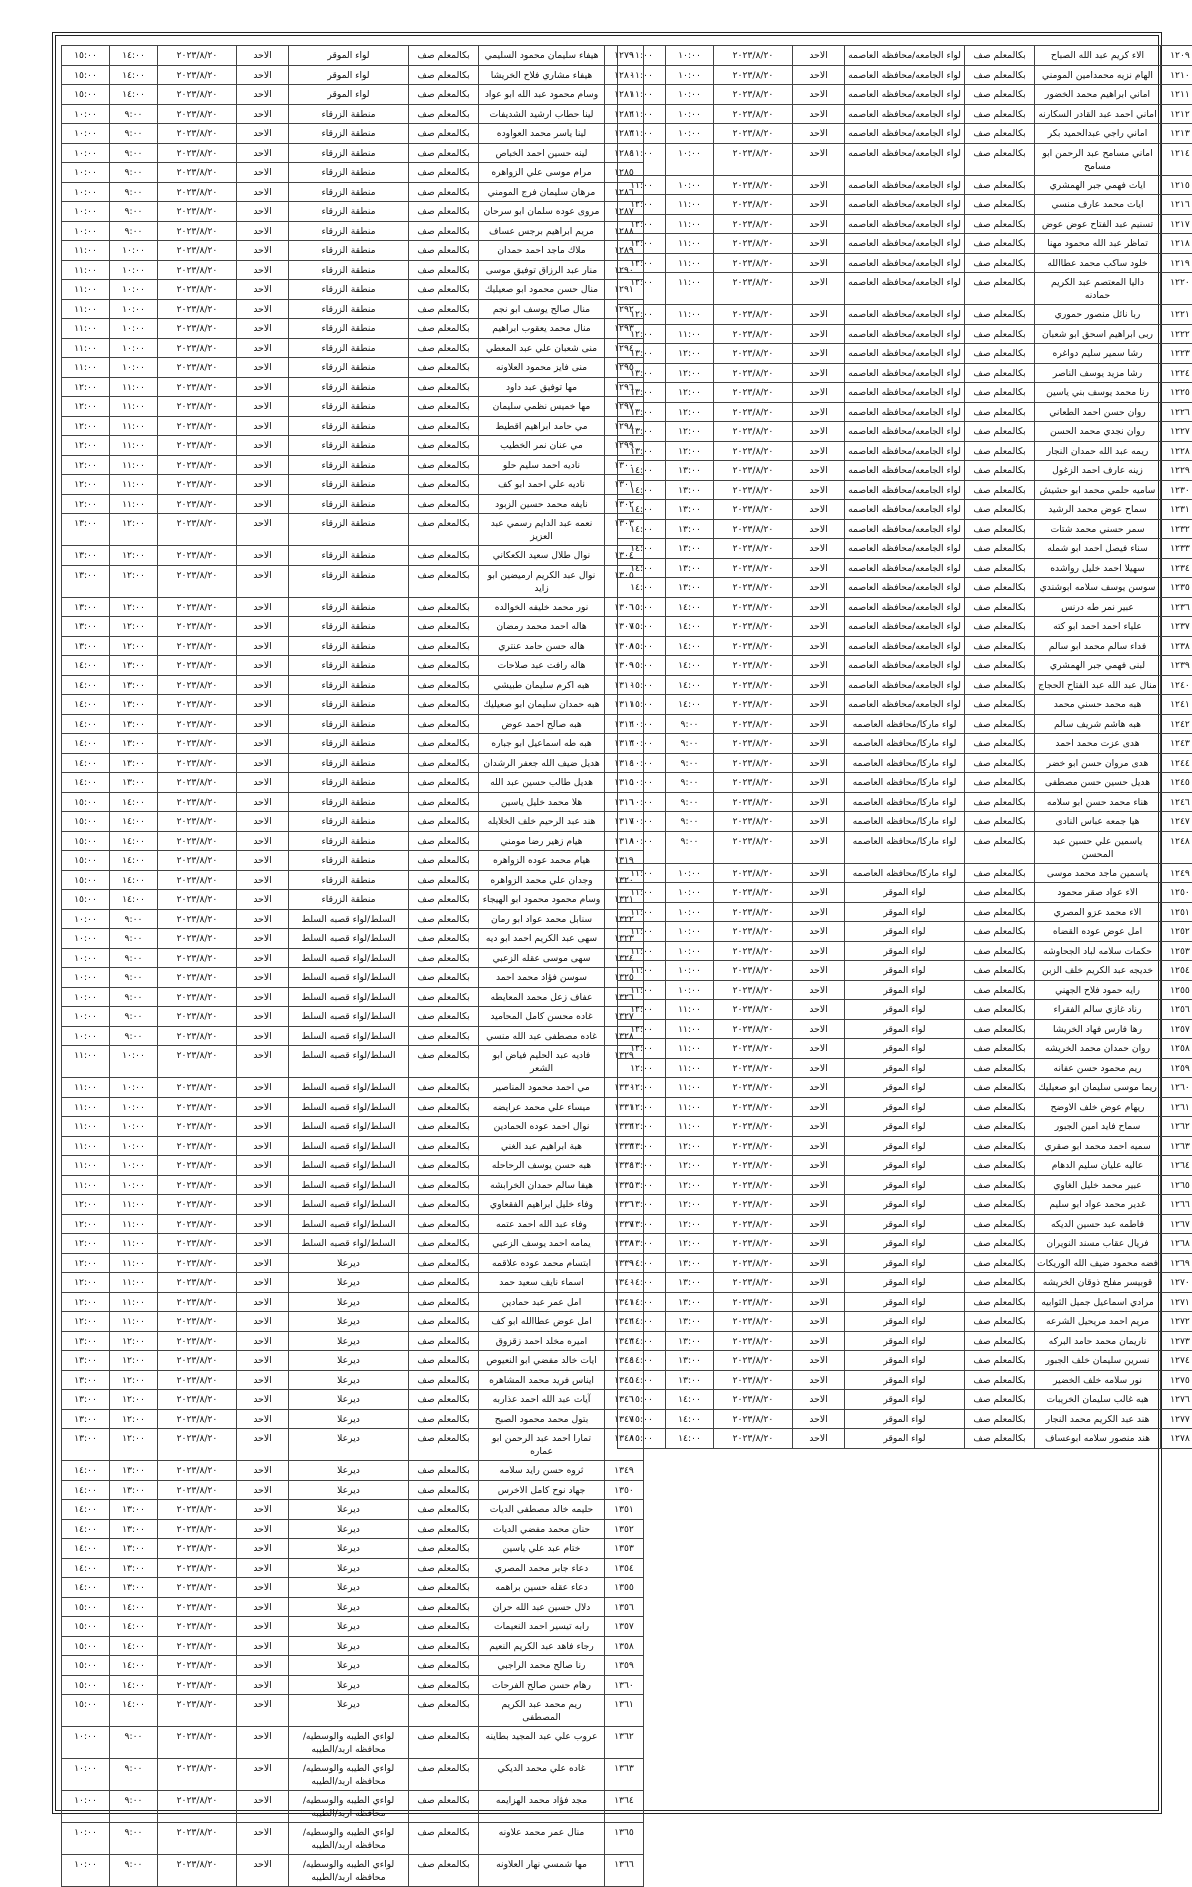  Describe the element at coordinates (1176, 114) in the screenshot. I see `row-number-cell: ١٢١٢` at that location.